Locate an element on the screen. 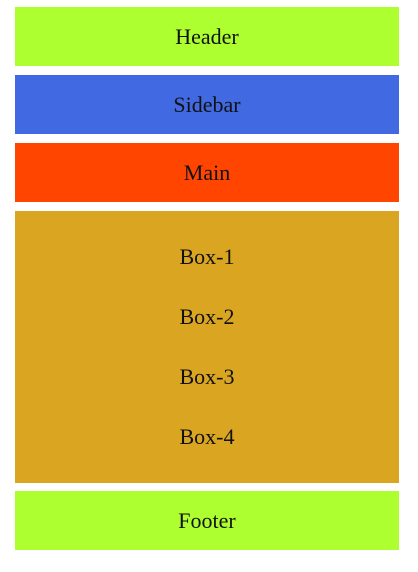 The height and width of the screenshot is (572, 418). box-label: Box-3 is located at coordinates (207, 376).